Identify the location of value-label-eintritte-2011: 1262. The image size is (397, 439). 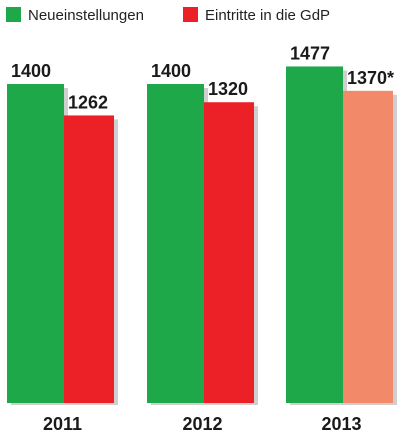
(88, 102).